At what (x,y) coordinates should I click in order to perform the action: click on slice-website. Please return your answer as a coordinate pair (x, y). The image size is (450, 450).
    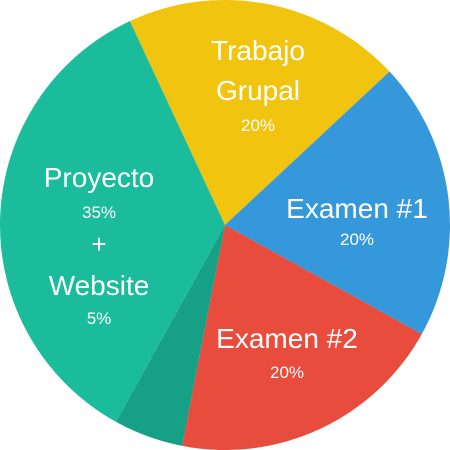
    Looking at the image, I should click on (170, 335).